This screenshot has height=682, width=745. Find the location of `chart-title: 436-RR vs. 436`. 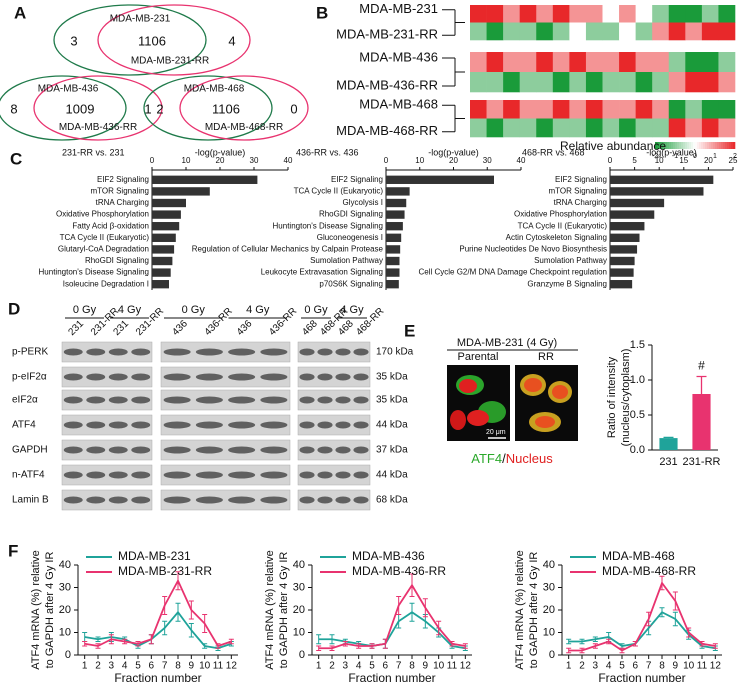

chart-title: 436-RR vs. 436 is located at coordinates (327, 152).